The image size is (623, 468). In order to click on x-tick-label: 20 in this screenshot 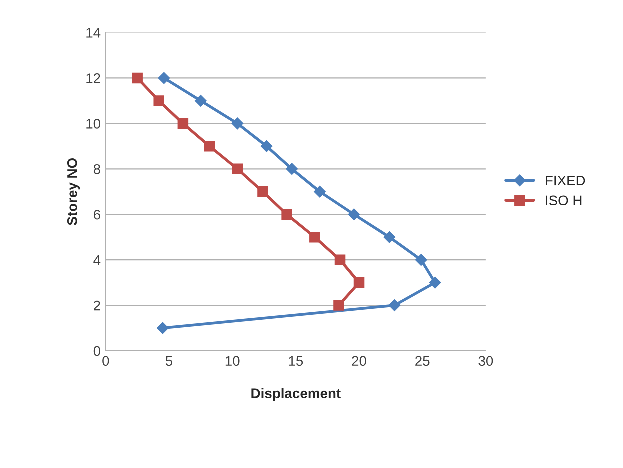, I will do `click(359, 361)`.